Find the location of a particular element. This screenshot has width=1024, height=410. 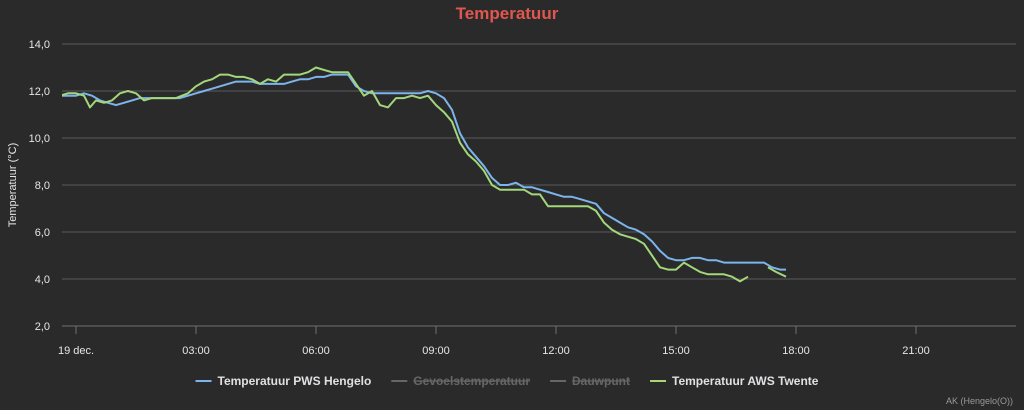

y-tick-label: 4,0 is located at coordinates (42, 280).